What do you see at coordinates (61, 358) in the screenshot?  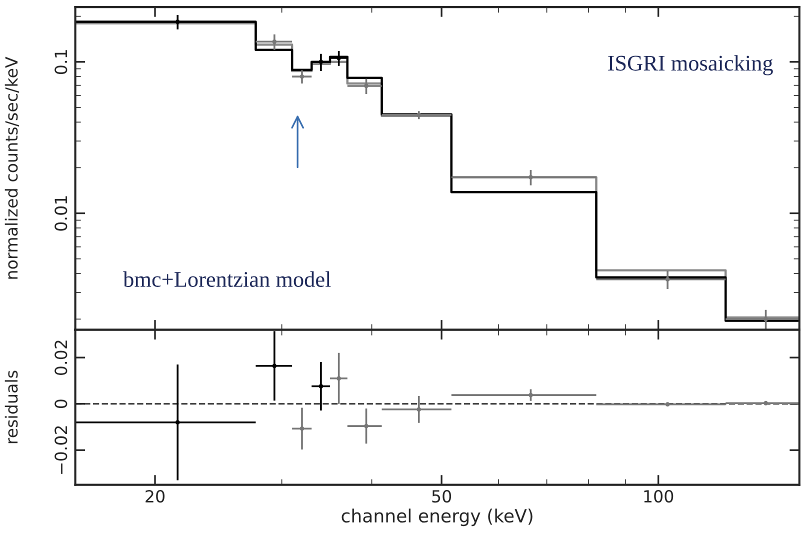 I see `y-tick-label: 0.02` at bounding box center [61, 358].